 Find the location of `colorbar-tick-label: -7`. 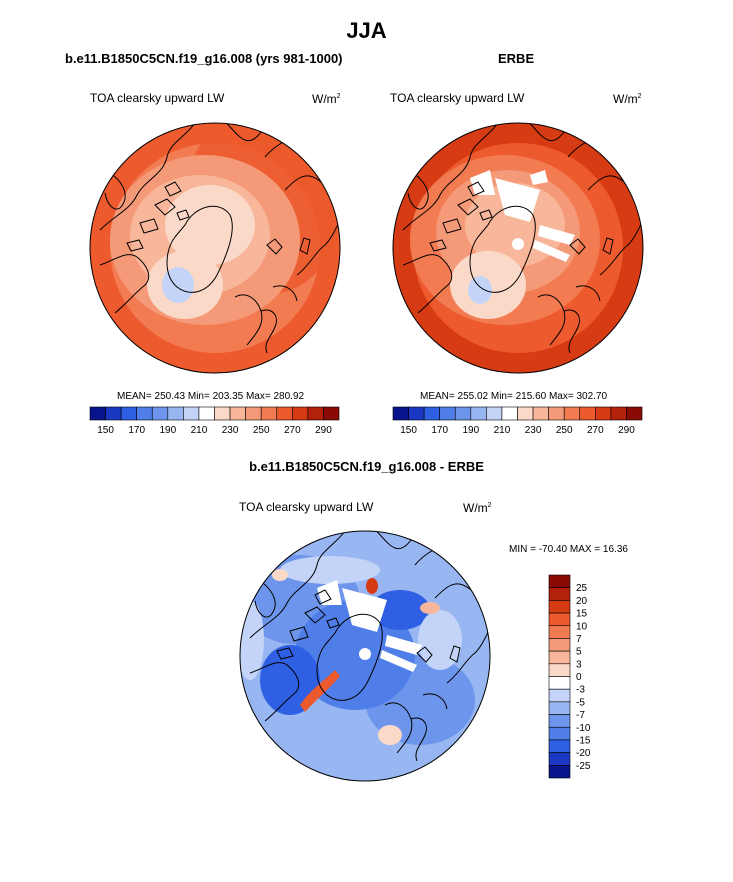

colorbar-tick-label: -7 is located at coordinates (580, 715).